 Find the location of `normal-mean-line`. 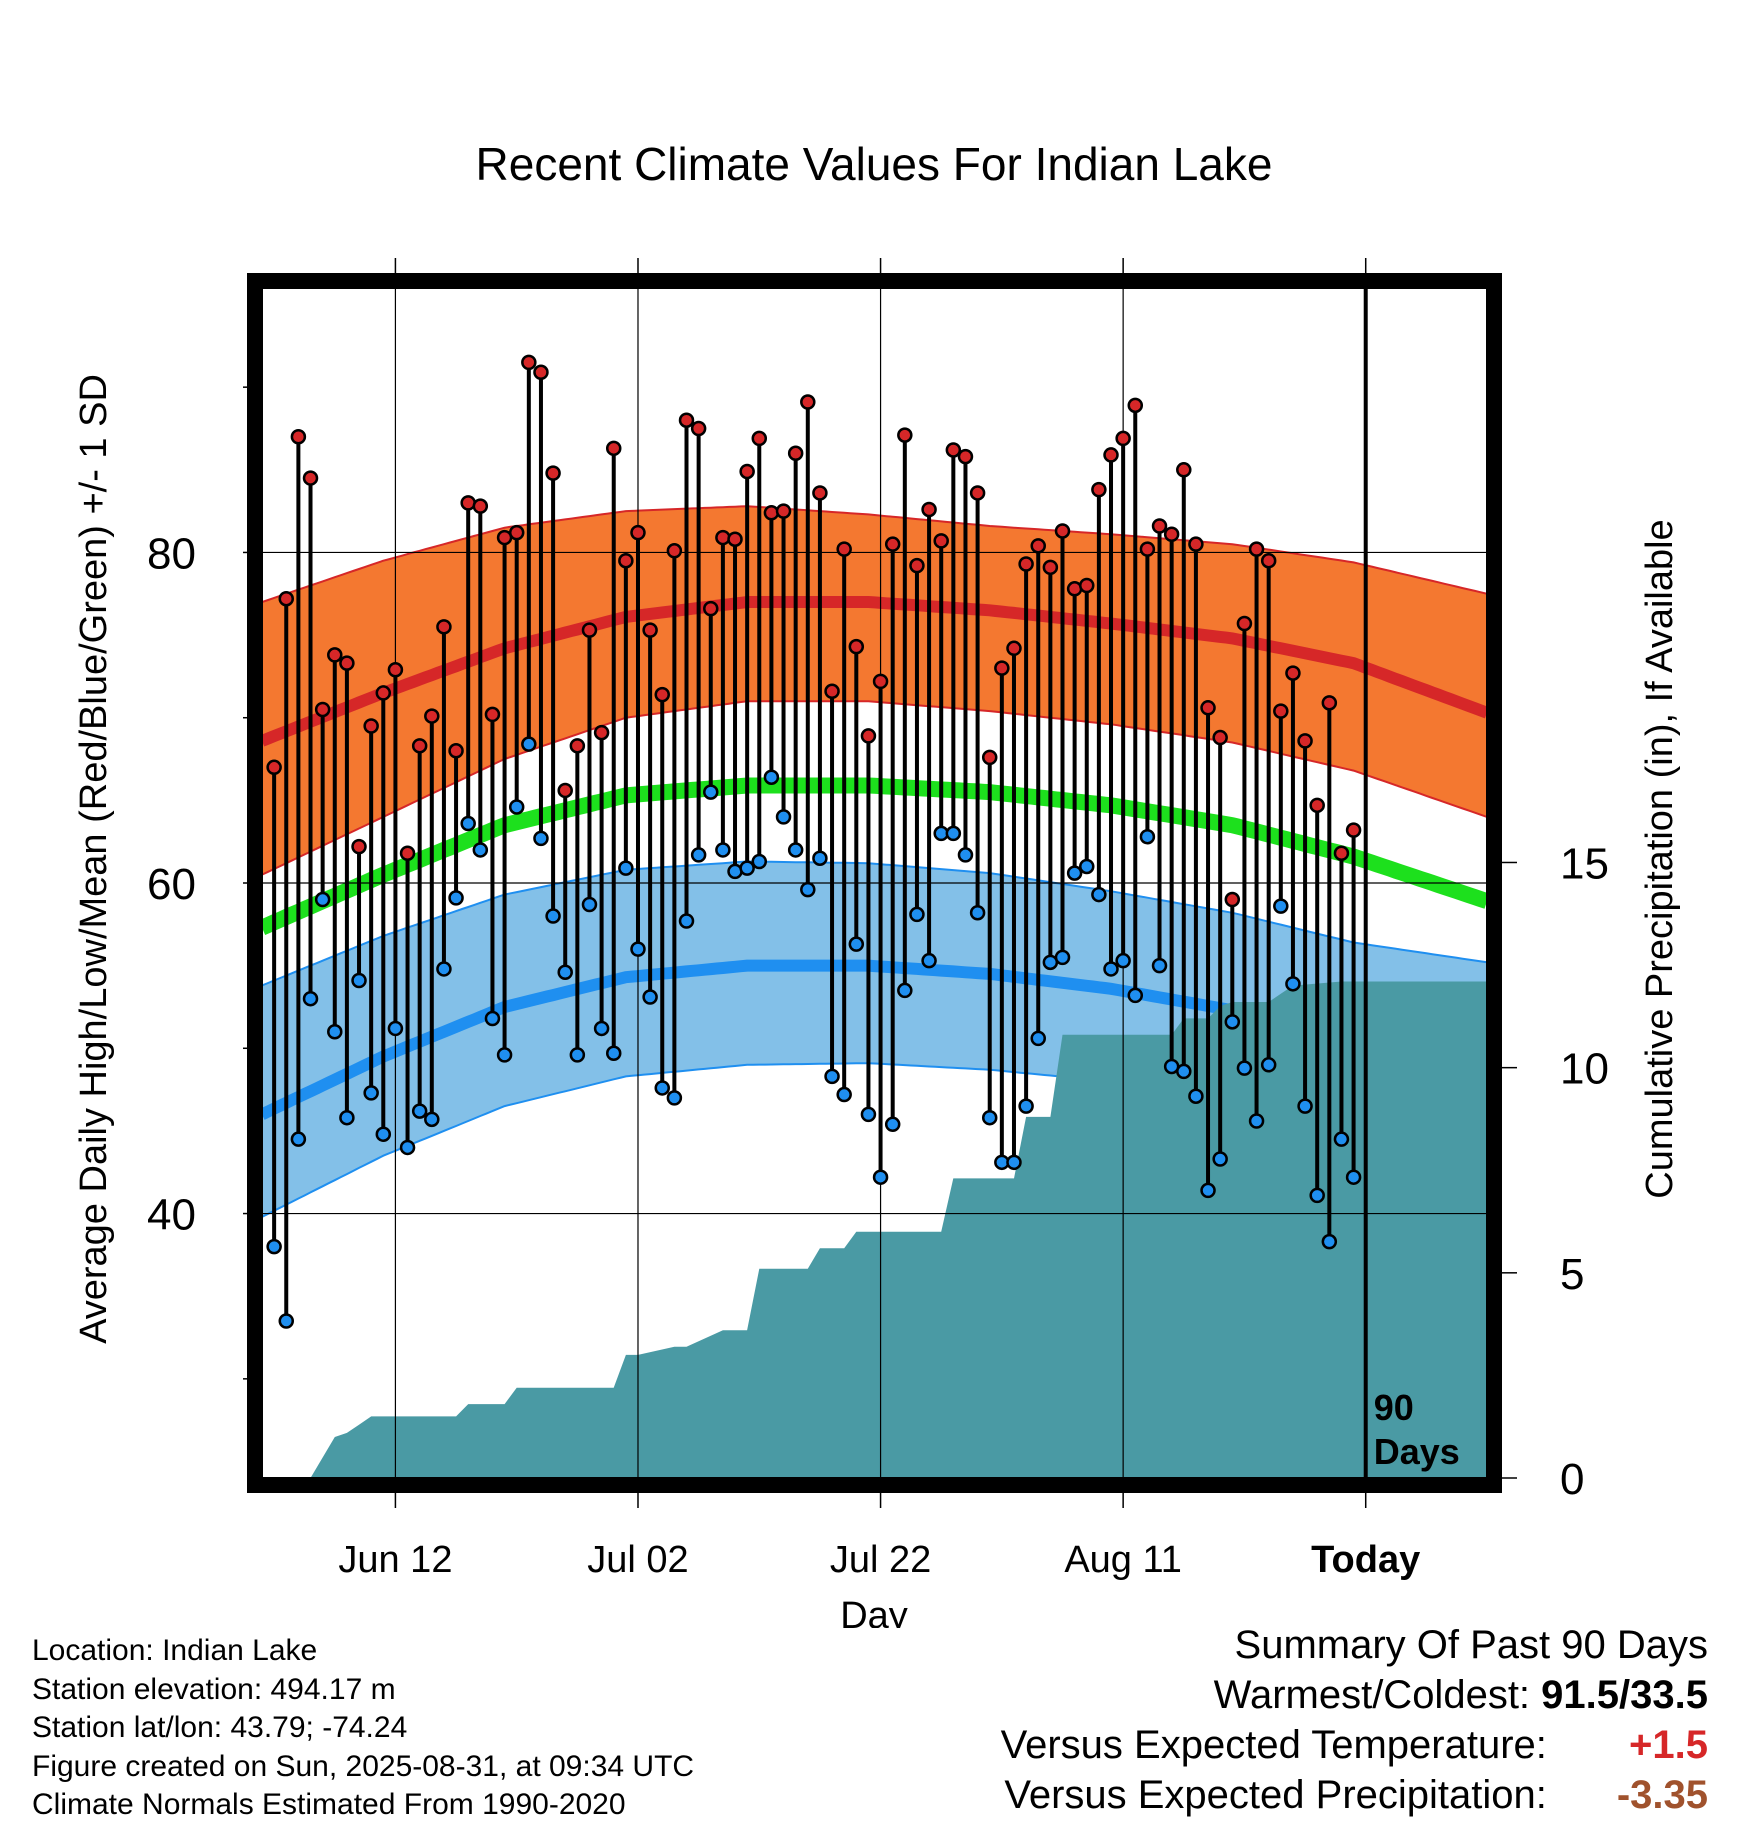

normal-mean-line is located at coordinates (874, 856).